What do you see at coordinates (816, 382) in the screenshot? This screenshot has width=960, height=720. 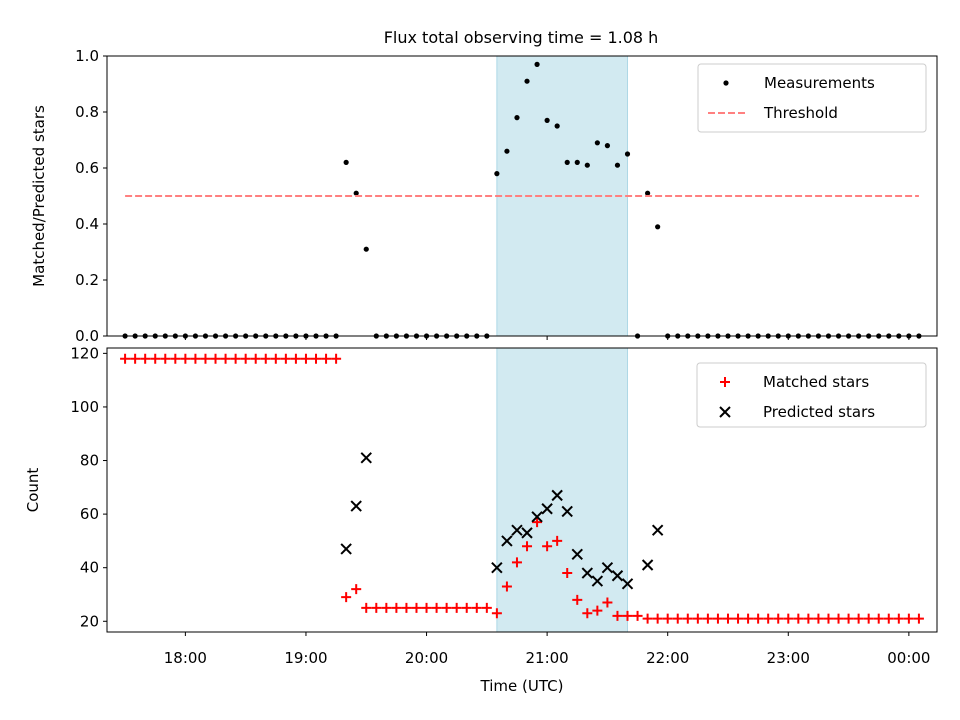 I see `legend-label: Matched stars` at bounding box center [816, 382].